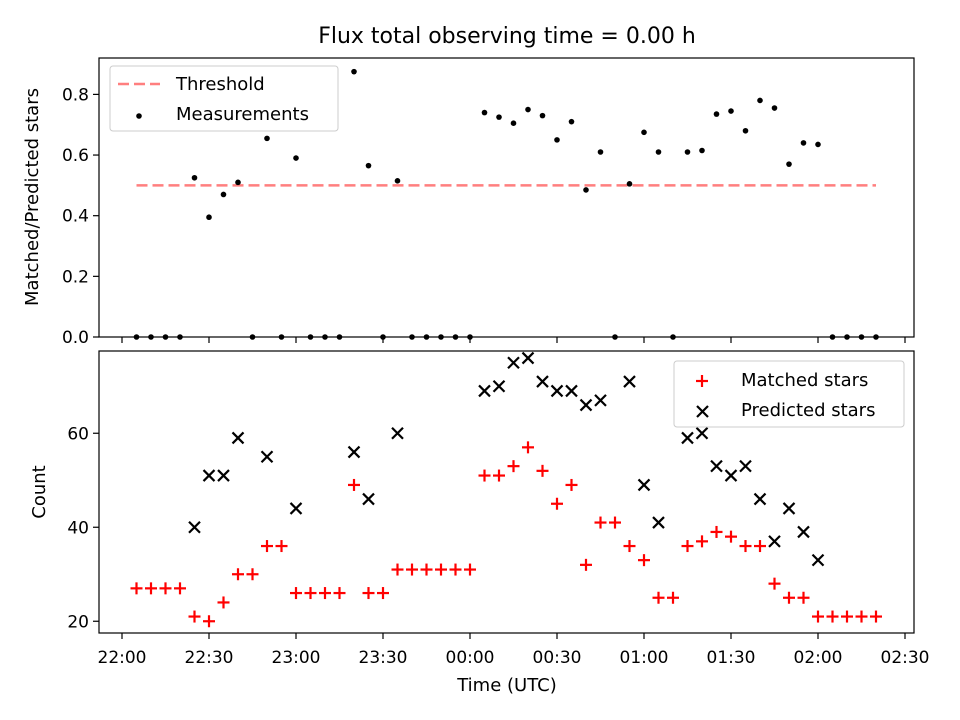 The height and width of the screenshot is (720, 960). What do you see at coordinates (209, 658) in the screenshot?
I see `x-tick-label: 22:30` at bounding box center [209, 658].